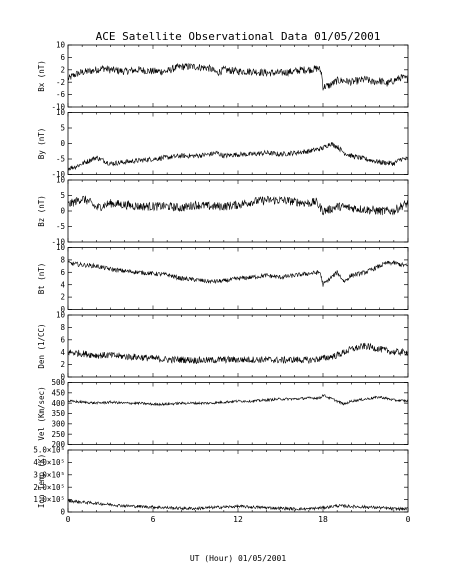 Image resolution: width=454 pixels, height=572 pixels. What do you see at coordinates (49, 450) in the screenshot?
I see `y-tick-label: 5.0×10⁵` at bounding box center [49, 450].